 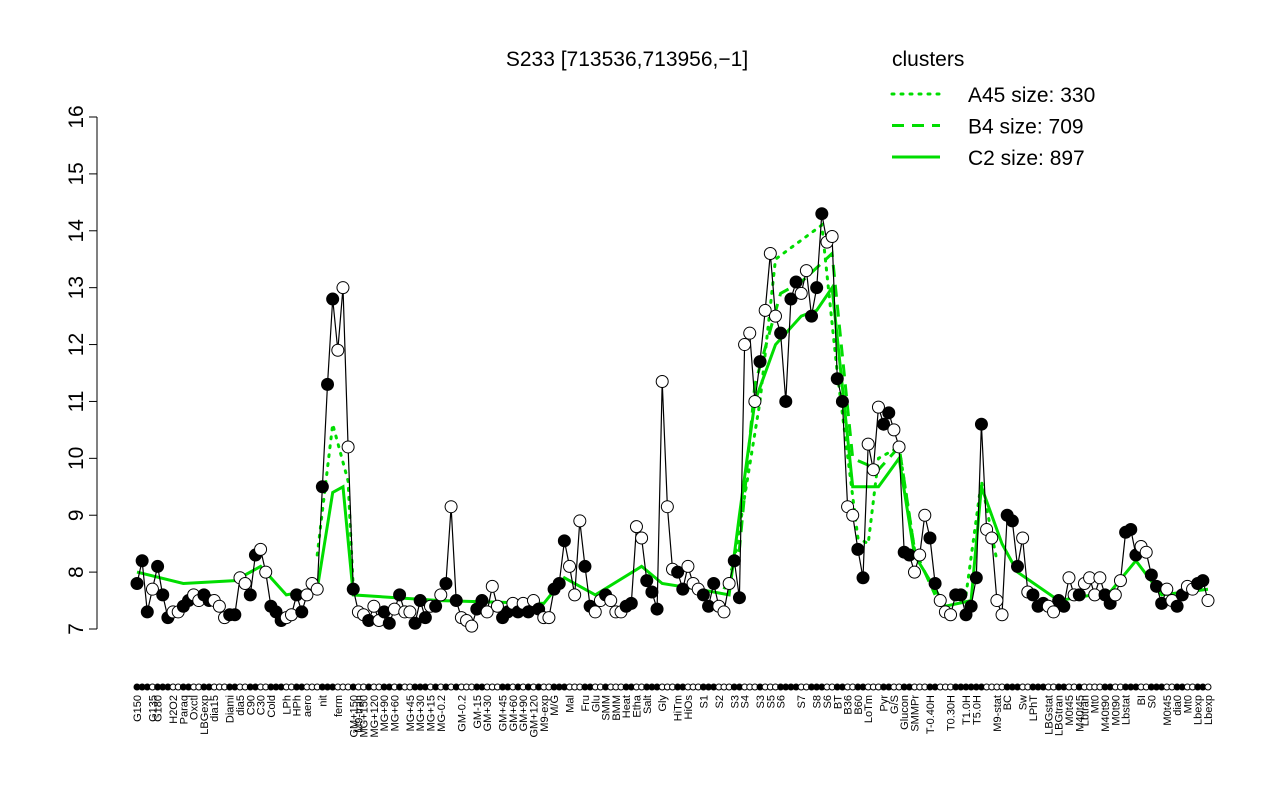 I want to click on legend-label: C2 size: 897, so click(x=1026, y=158).